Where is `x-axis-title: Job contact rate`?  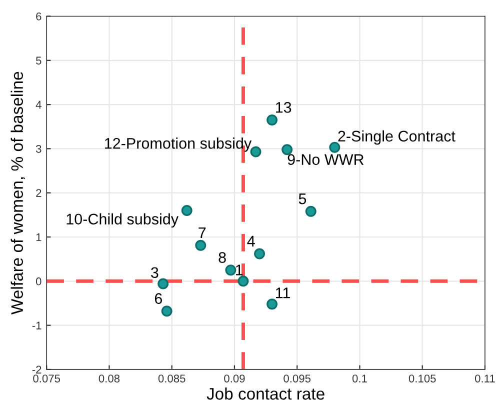
x-axis-title: Job contact rate is located at coordinates (265, 393).